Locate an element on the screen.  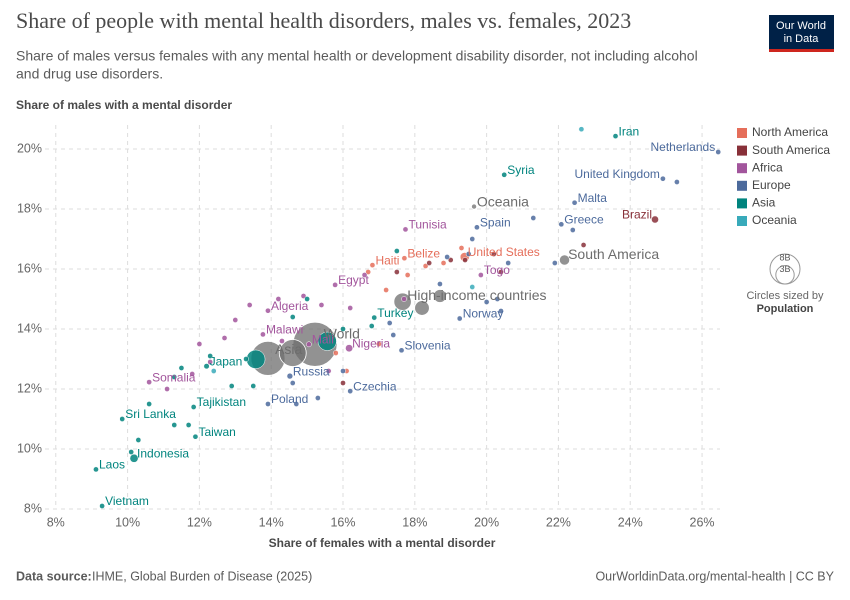
legend-label: Africa is located at coordinates (767, 167).